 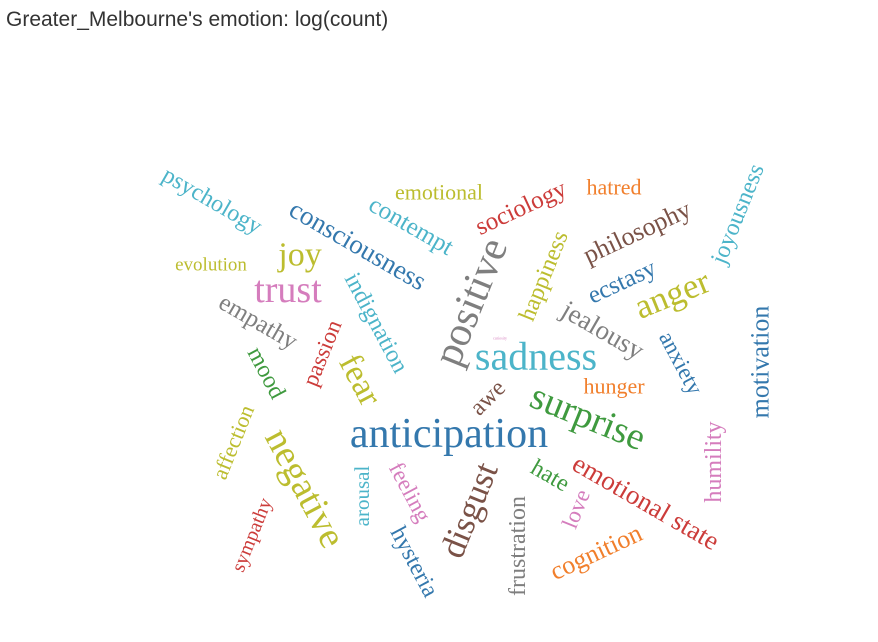 What do you see at coordinates (614, 187) in the screenshot?
I see `word-hatred: hatred` at bounding box center [614, 187].